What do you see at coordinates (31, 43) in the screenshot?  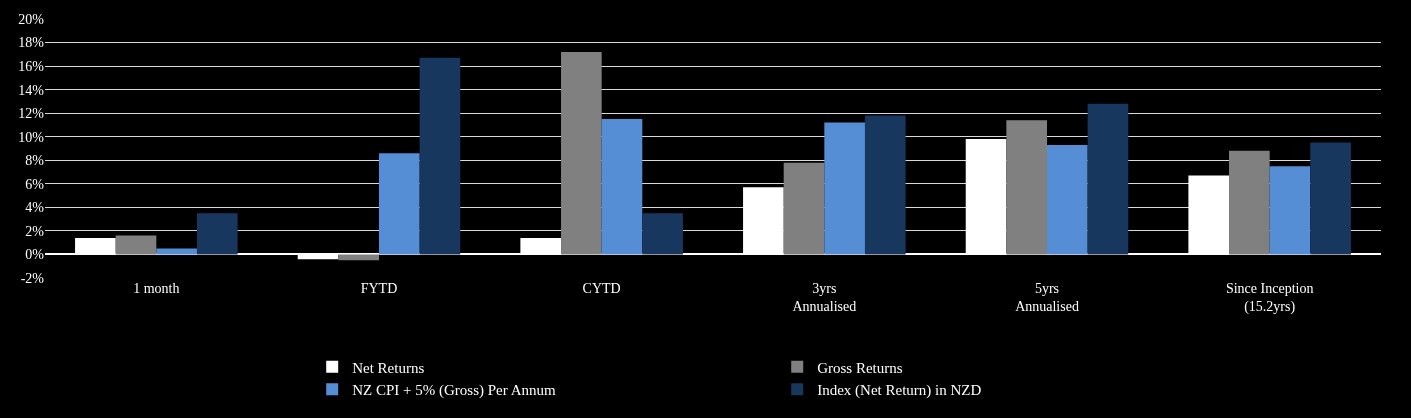 I see `y-tick-label: 18%` at bounding box center [31, 43].